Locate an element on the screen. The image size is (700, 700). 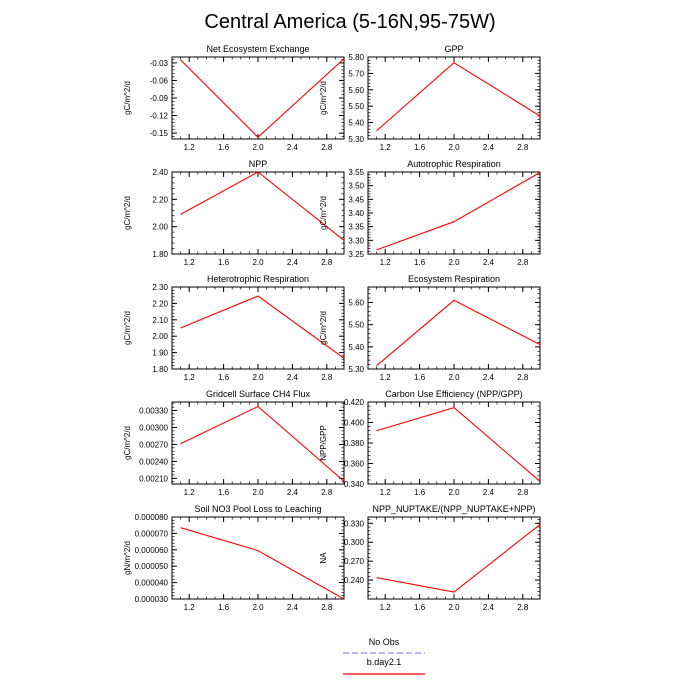
y-tick-label: 5.40 is located at coordinates (356, 123).